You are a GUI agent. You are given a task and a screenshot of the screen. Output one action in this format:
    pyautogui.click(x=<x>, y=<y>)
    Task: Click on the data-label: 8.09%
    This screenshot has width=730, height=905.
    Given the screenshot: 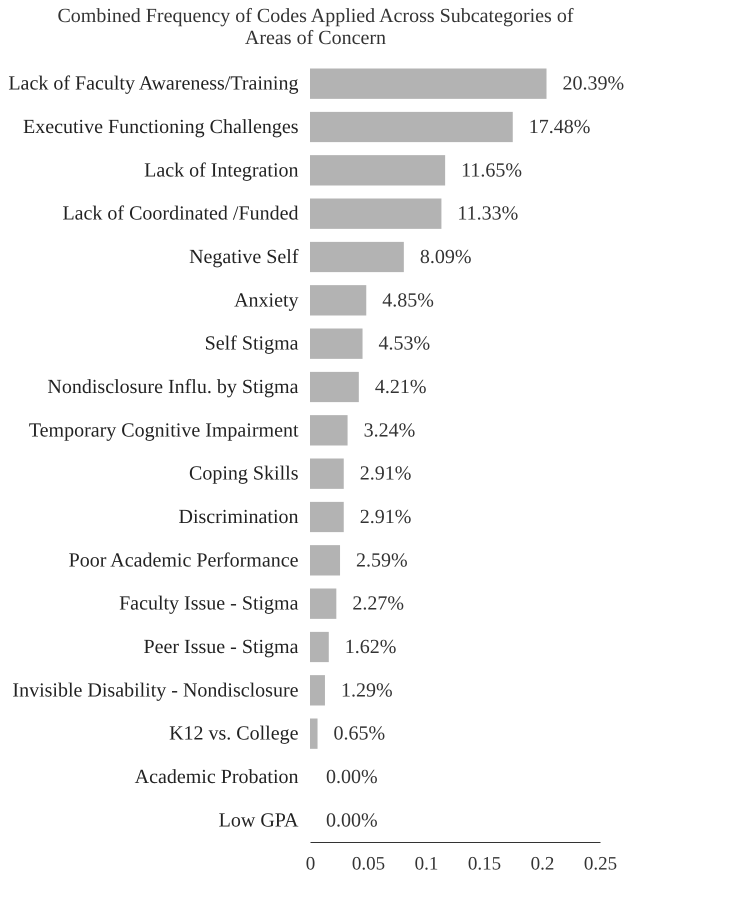 What is the action you would take?
    pyautogui.click(x=446, y=257)
    